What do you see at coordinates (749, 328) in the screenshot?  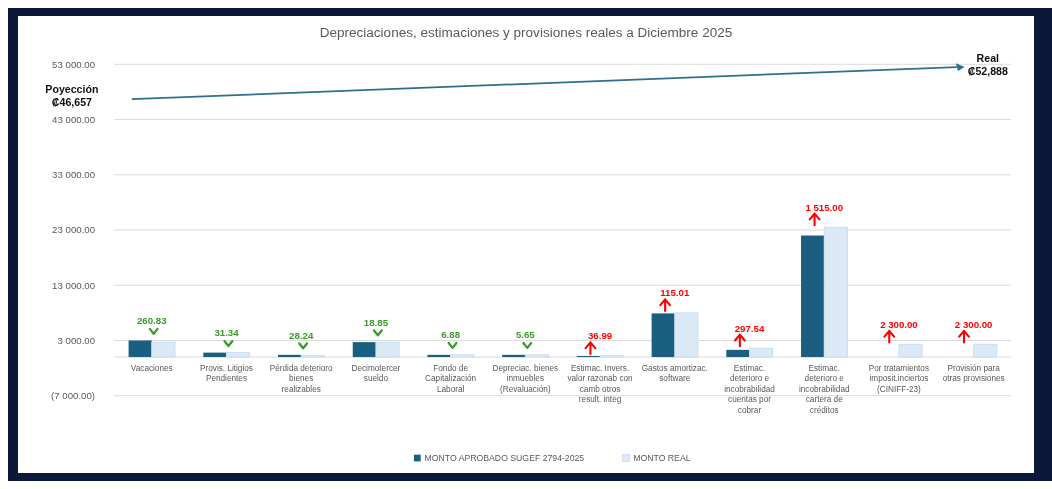 I see `annotation: 297.54` at bounding box center [749, 328].